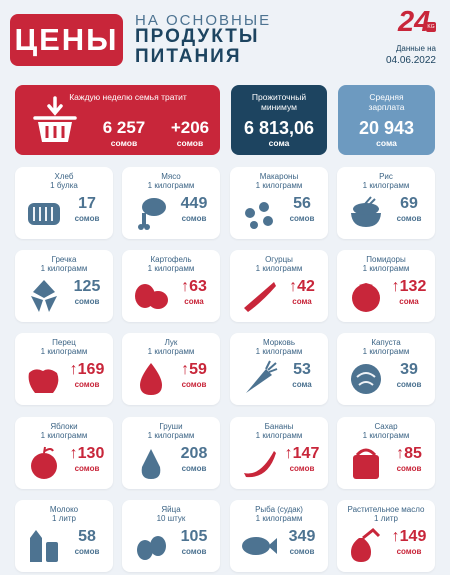  I want to click on product-price: 105, so click(194, 536).